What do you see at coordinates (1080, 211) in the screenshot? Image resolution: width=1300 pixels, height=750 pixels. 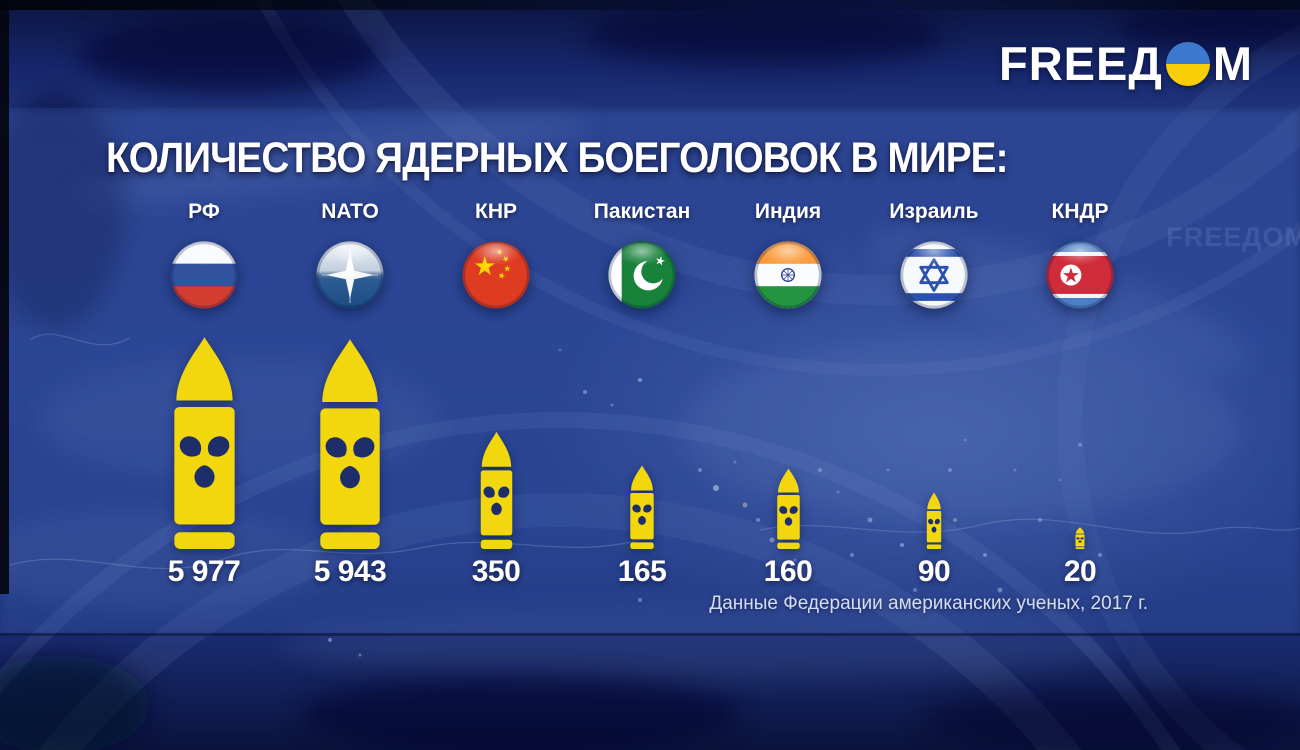 I see `country-label: КНДР` at bounding box center [1080, 211].